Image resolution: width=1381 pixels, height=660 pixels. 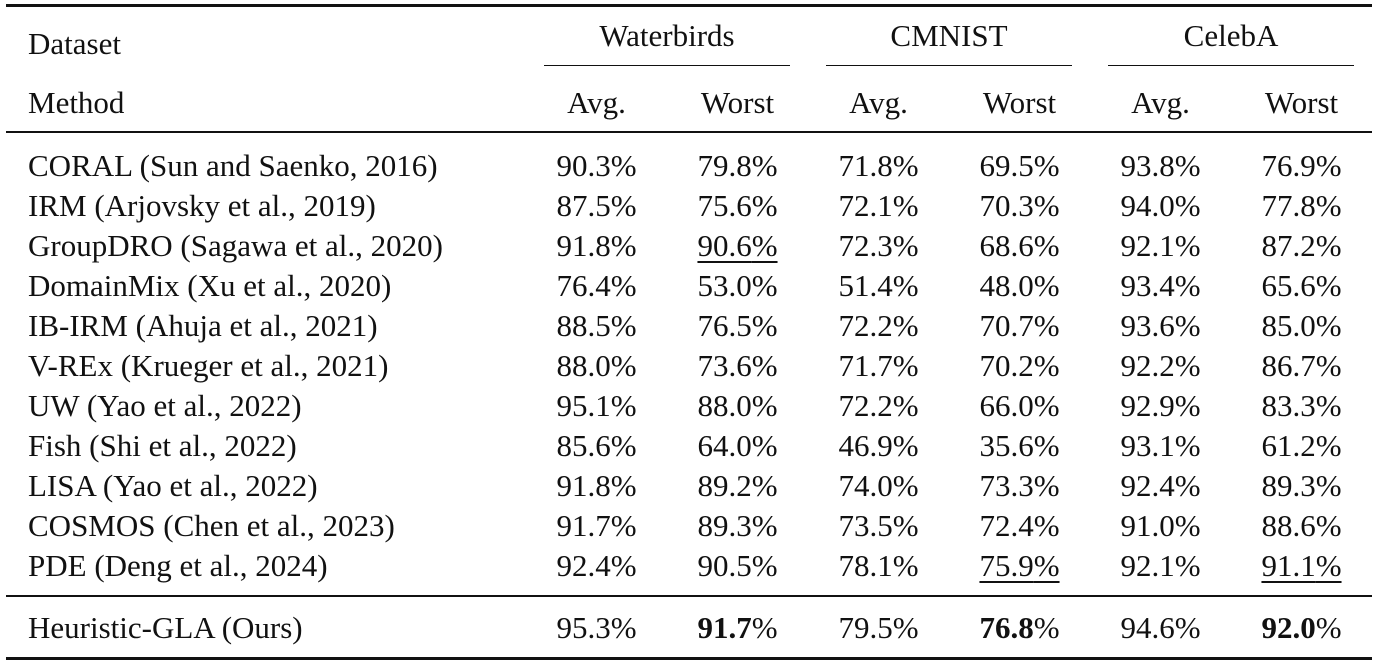 What do you see at coordinates (1019, 245) in the screenshot?
I see `table-cell-value: 68.6%` at bounding box center [1019, 245].